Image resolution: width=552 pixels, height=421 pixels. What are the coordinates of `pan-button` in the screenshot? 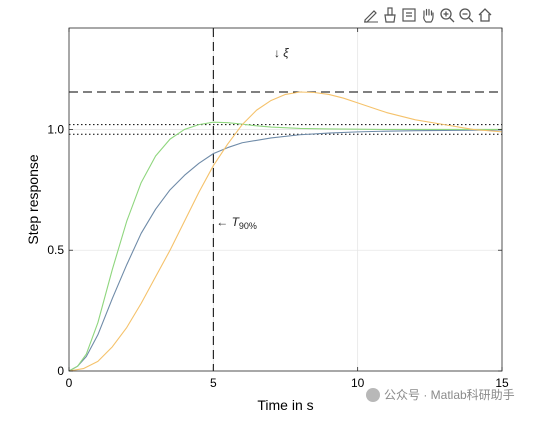 It's located at (428, 15).